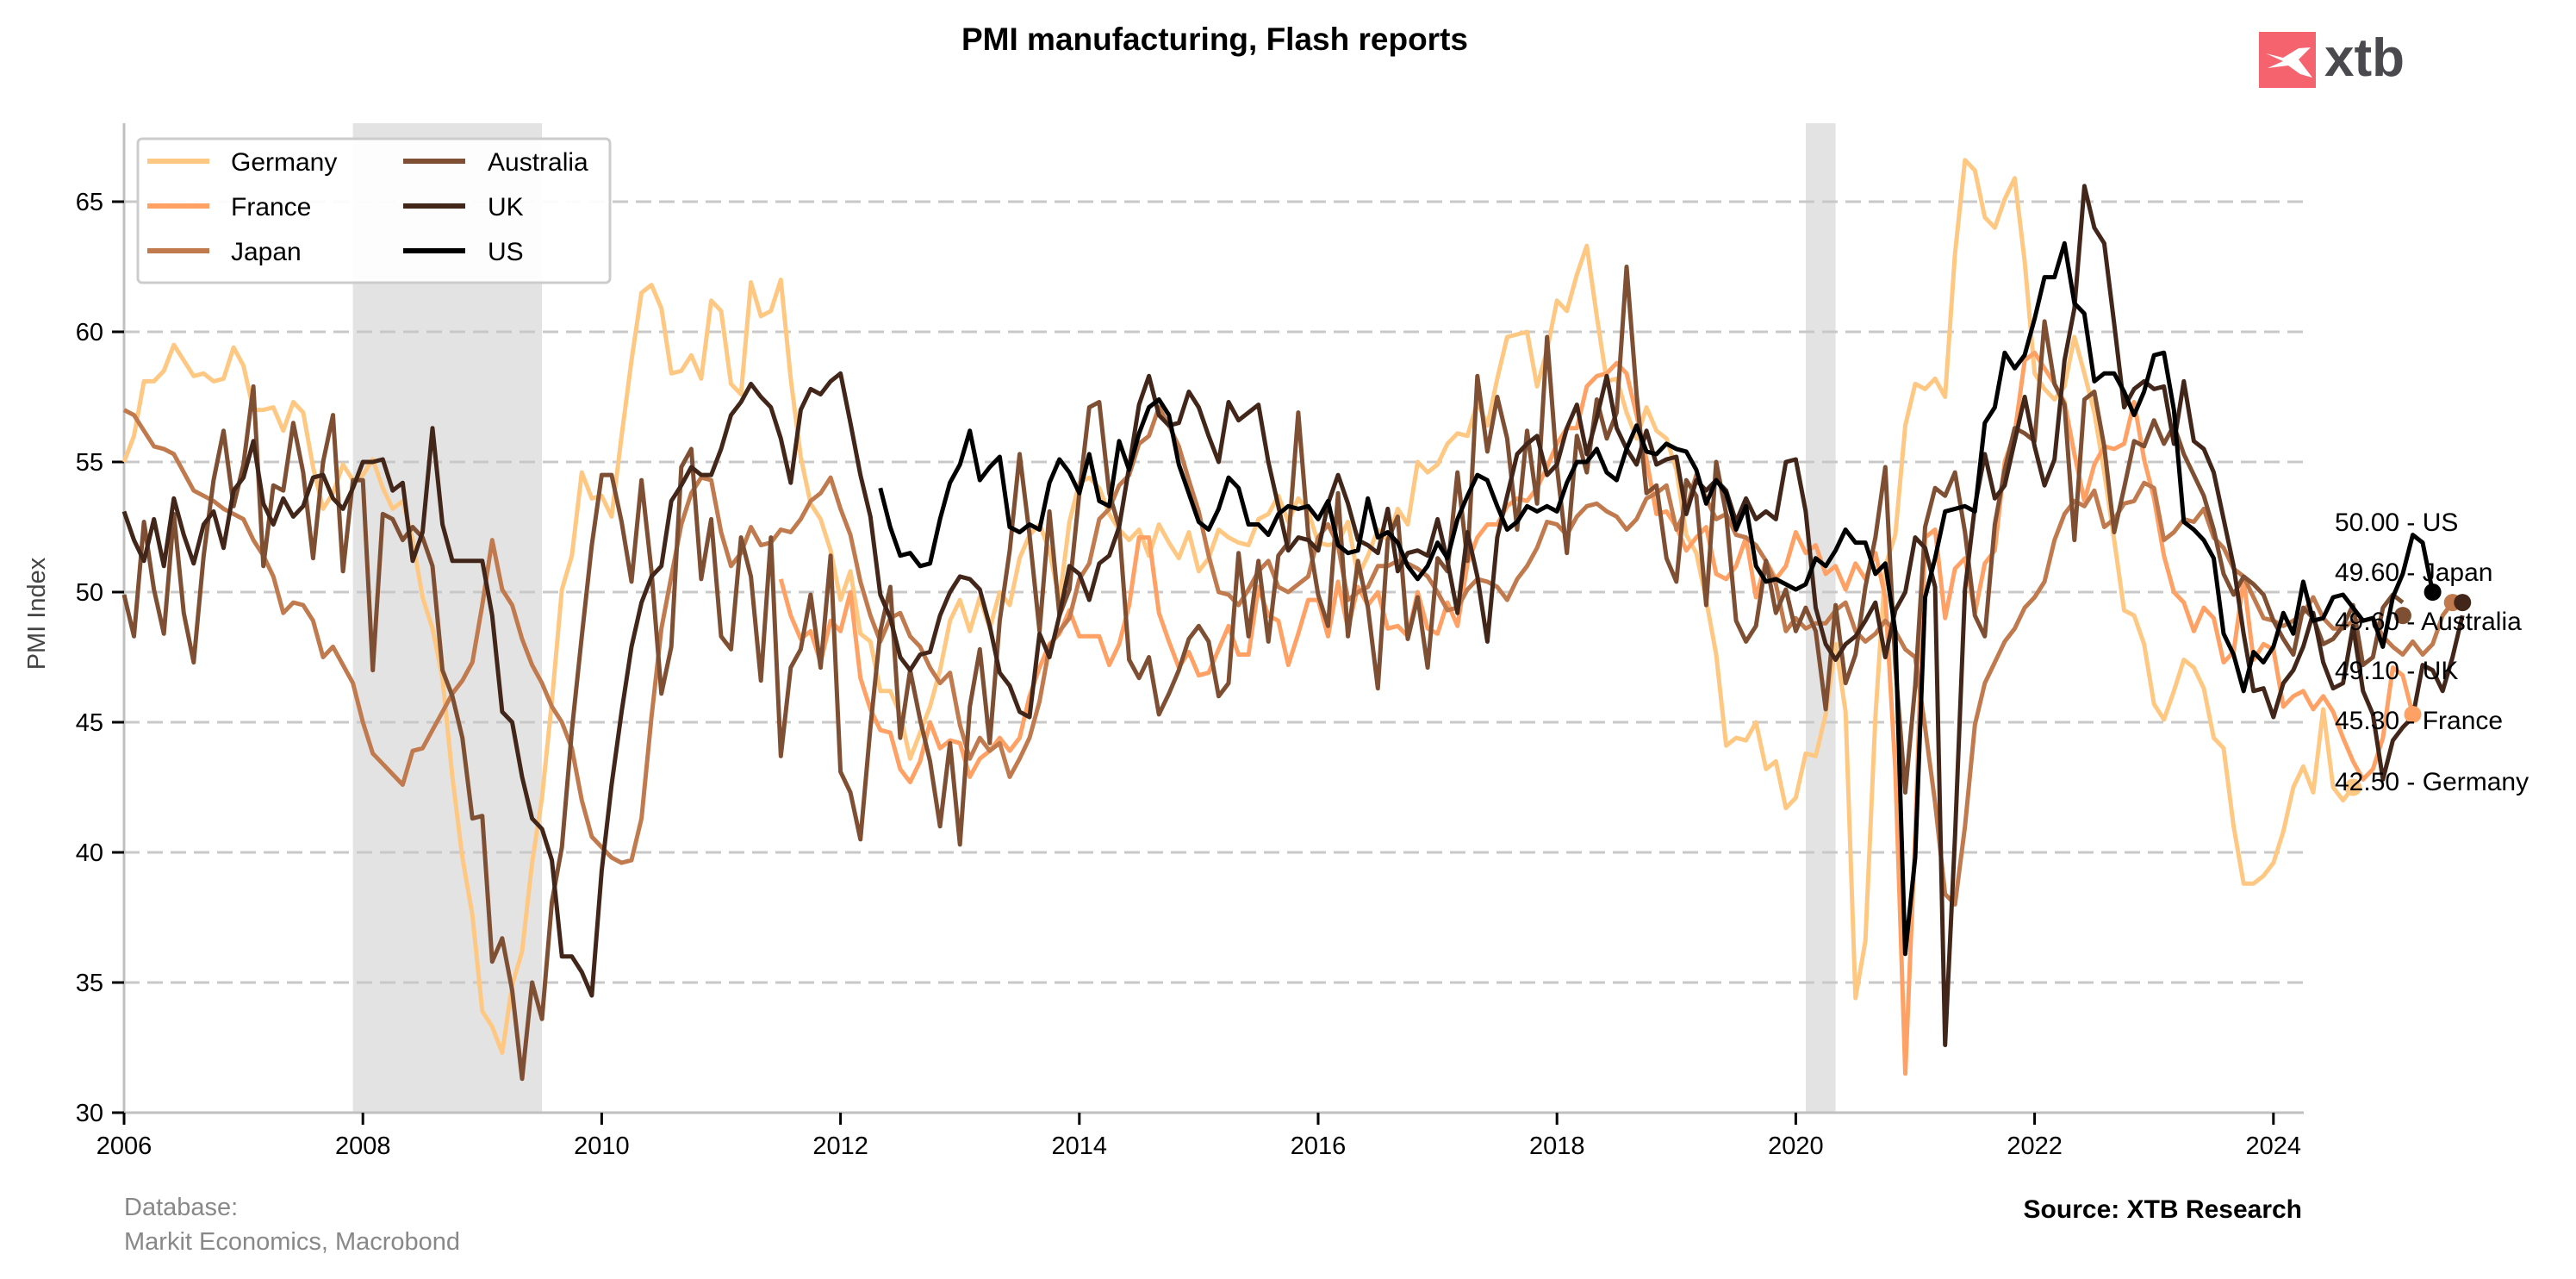  Describe the element at coordinates (2432, 782) in the screenshot. I see `end-label: 42.50 - Germany` at that location.